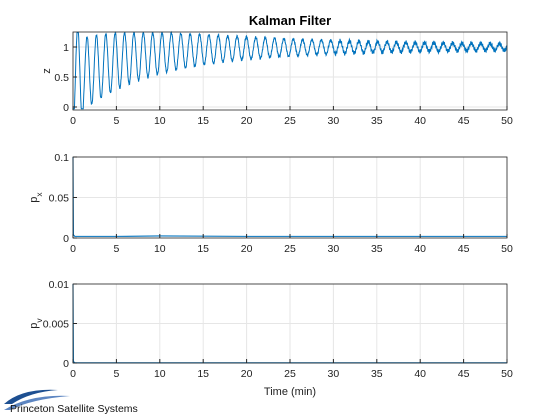 This screenshot has width=560, height=420. Describe the element at coordinates (59, 199) in the screenshot. I see `y-tick-label: 0.05` at that location.